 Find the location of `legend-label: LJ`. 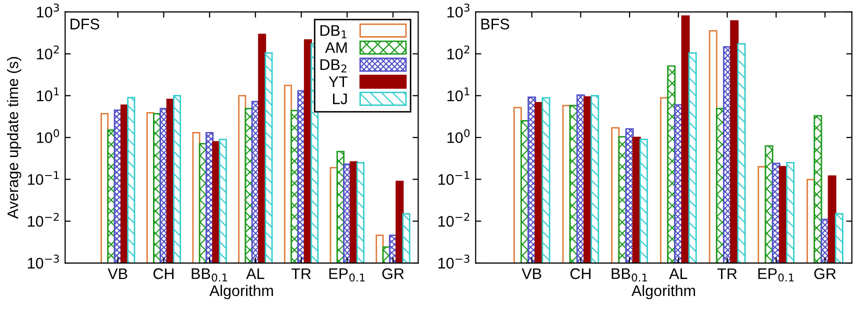

legend-label: LJ is located at coordinates (340, 99).